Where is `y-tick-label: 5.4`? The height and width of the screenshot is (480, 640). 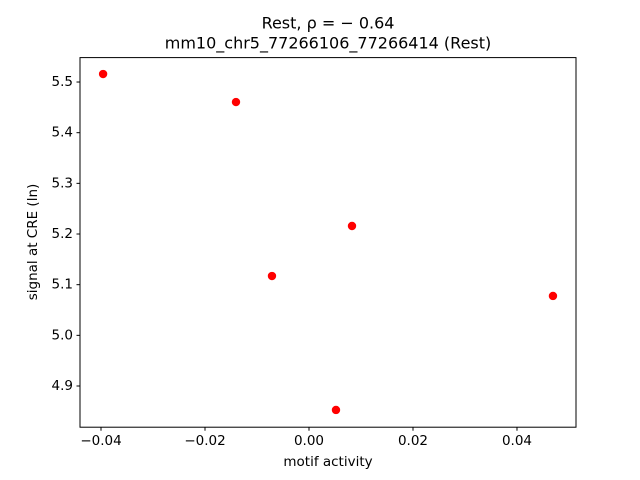 y-tick-label: 5.4 is located at coordinates (62, 133).